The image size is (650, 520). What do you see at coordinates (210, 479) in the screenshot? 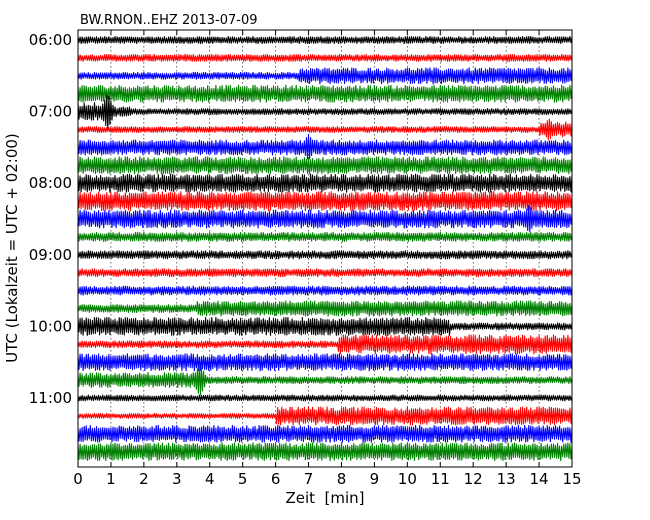
I see `x-tick-label: 4` at bounding box center [210, 479].